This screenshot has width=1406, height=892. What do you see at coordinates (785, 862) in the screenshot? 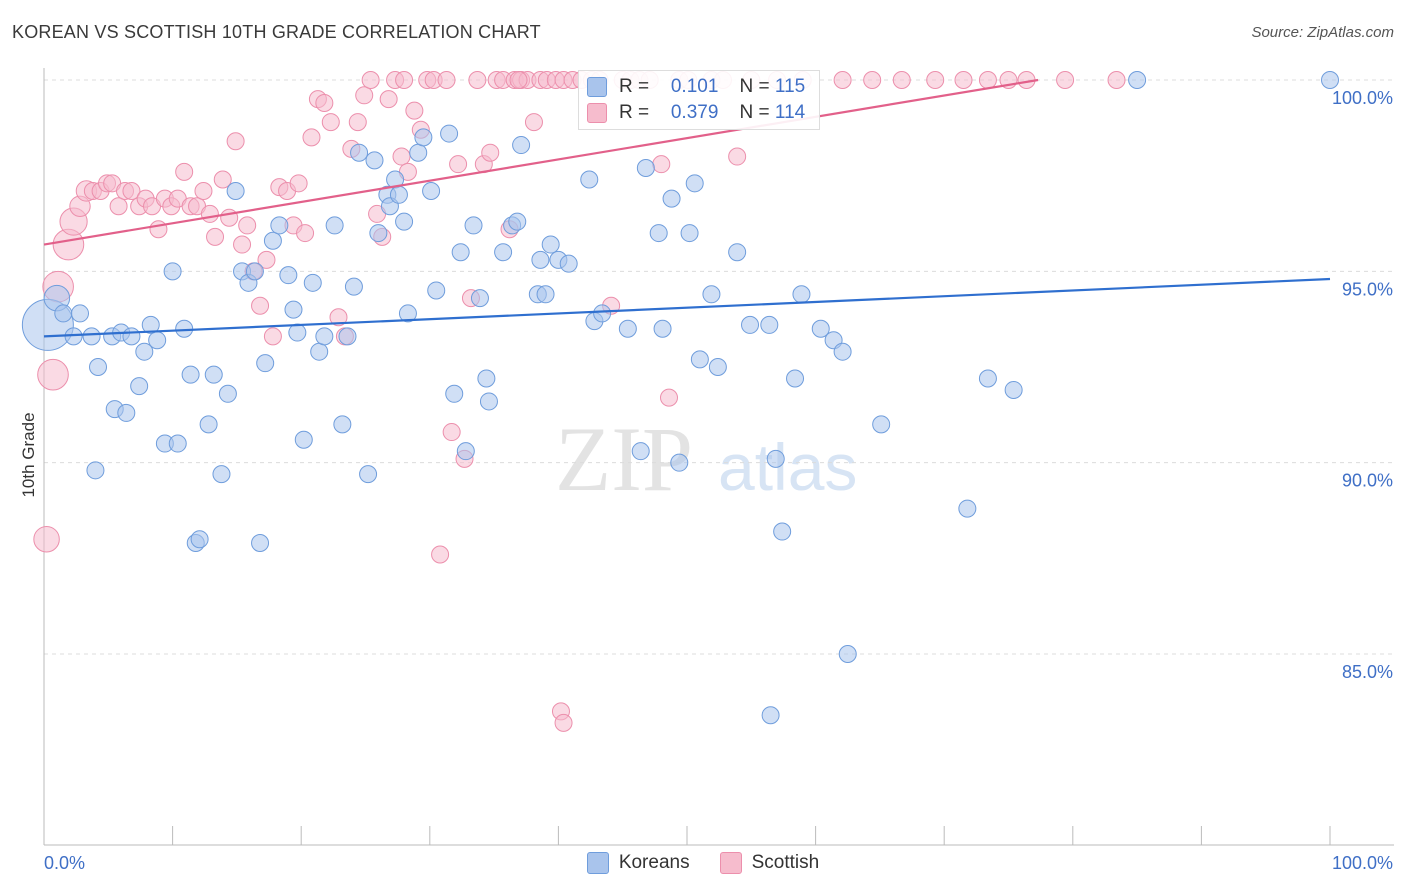
I see `scottish-legend-label: Scottish` at bounding box center [785, 862].